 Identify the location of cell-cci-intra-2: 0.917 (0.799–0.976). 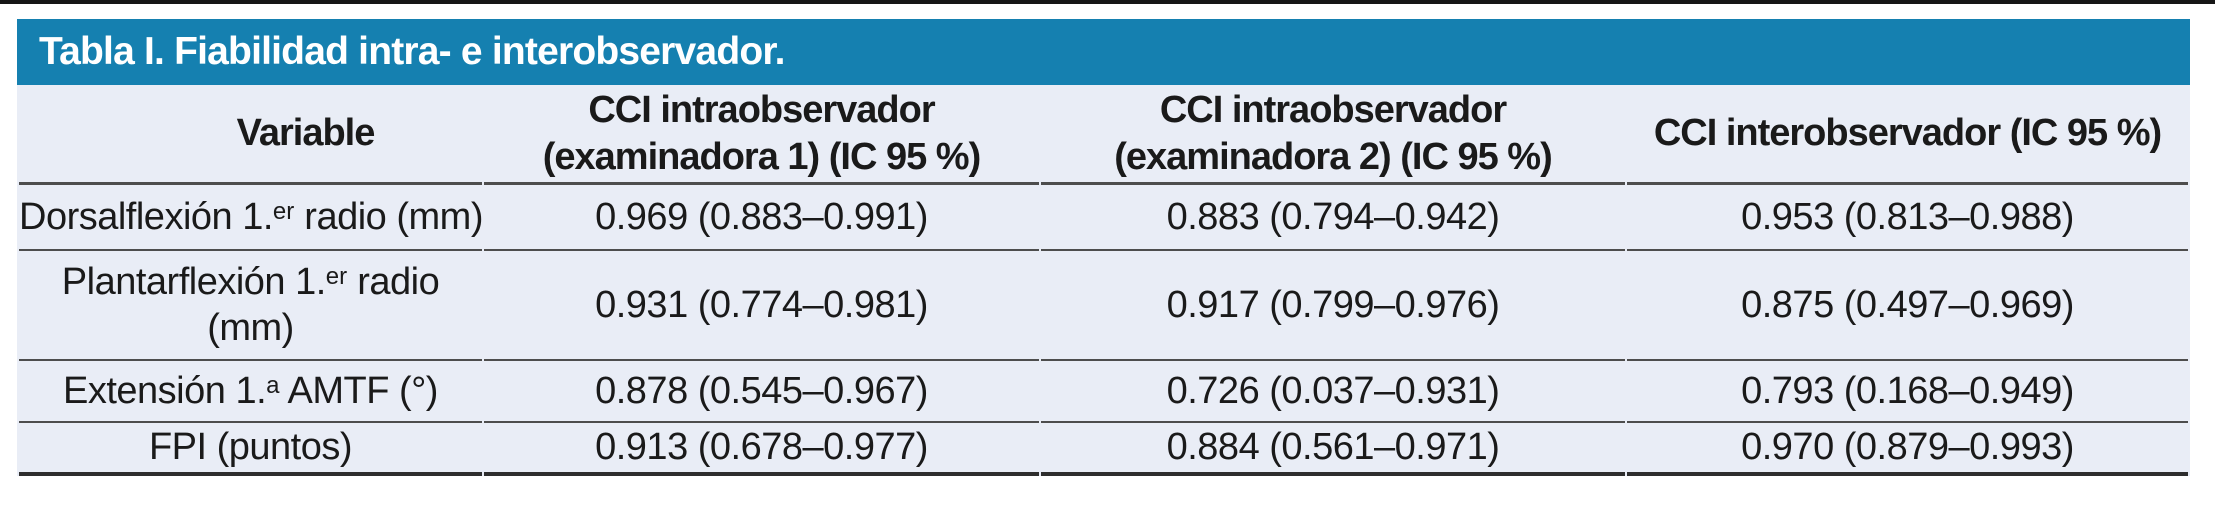
(1333, 306).